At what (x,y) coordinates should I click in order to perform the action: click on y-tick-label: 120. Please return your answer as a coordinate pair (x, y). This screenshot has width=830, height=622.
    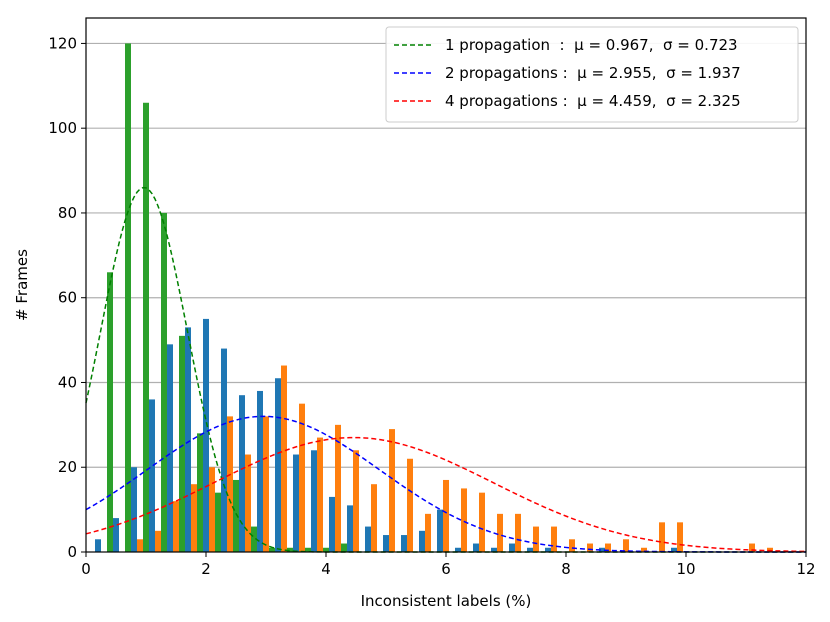
    Looking at the image, I should click on (62, 43).